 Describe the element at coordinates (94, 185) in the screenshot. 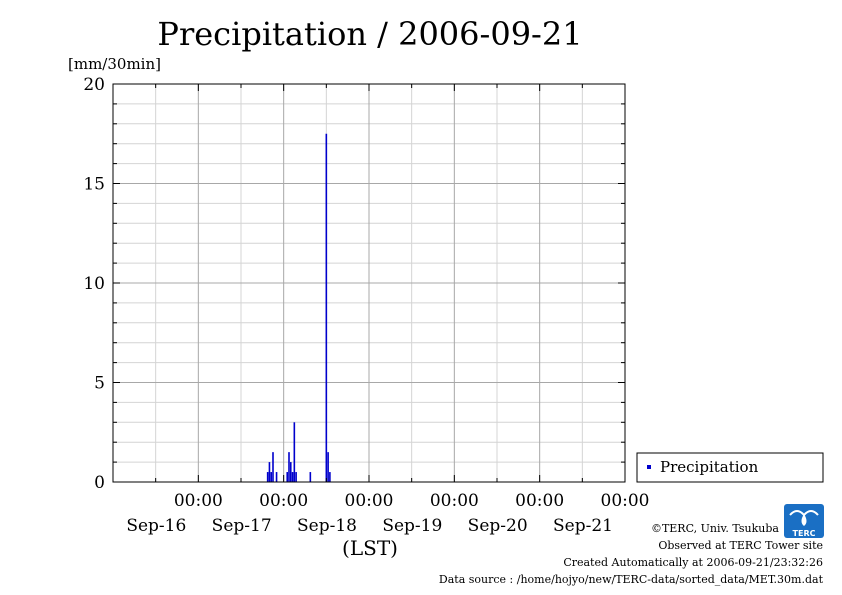

I see `y-tick-label: 15` at that location.